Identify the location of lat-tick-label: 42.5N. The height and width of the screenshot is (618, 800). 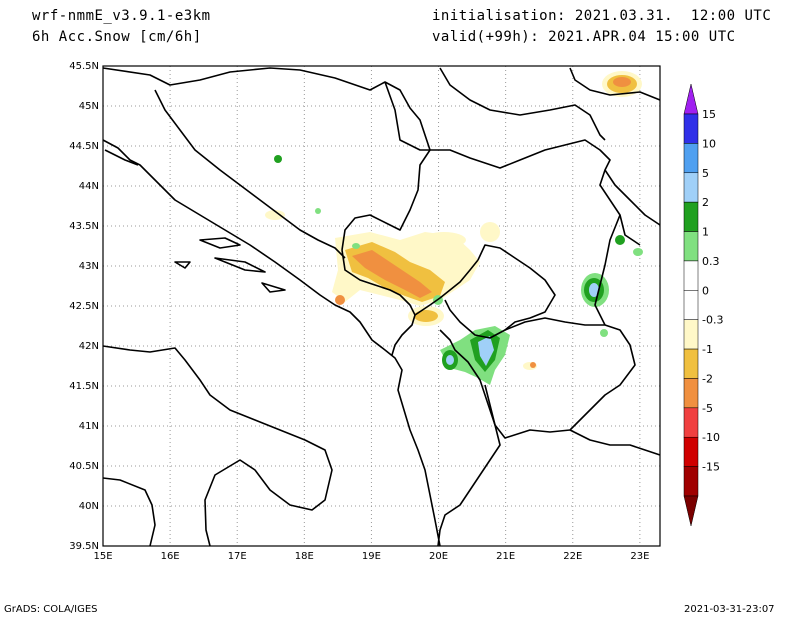
(84, 306).